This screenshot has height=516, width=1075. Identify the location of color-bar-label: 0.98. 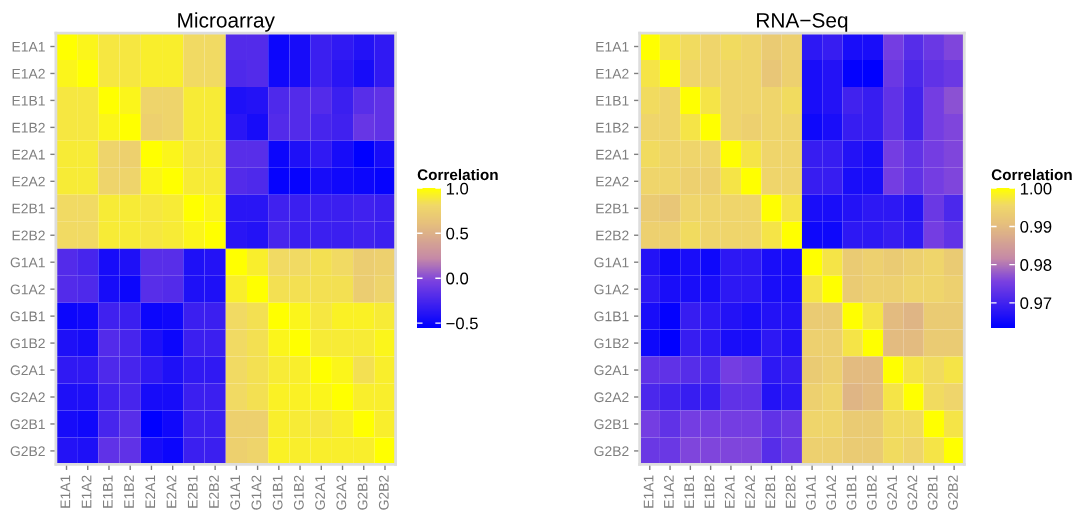
(1036, 265).